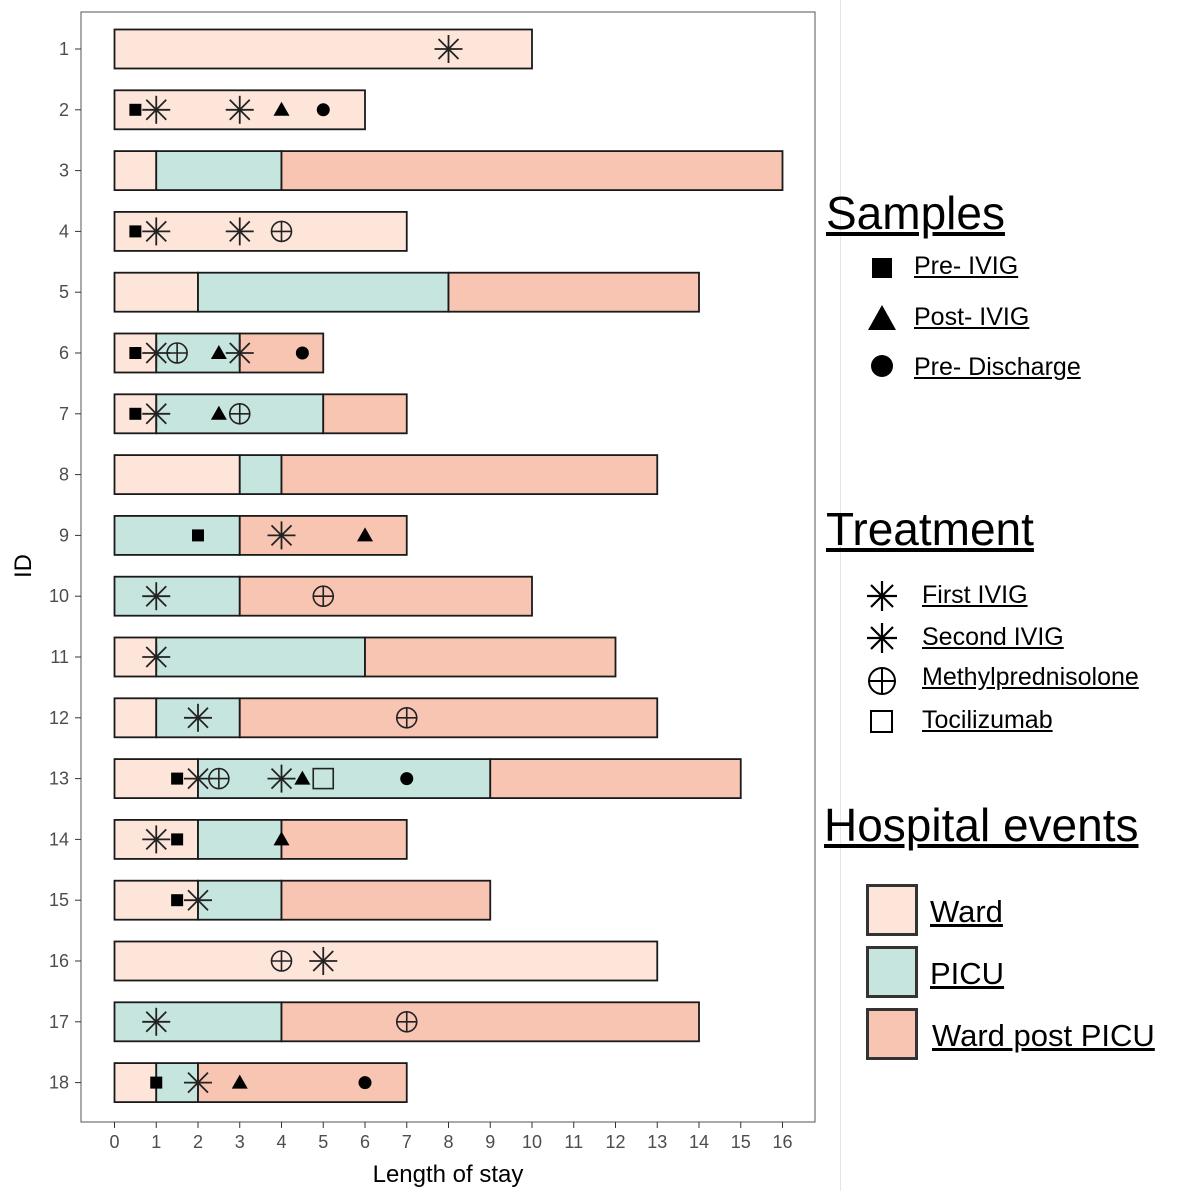  Describe the element at coordinates (448, 1174) in the screenshot. I see `x-axis-title: Length of stay` at that location.